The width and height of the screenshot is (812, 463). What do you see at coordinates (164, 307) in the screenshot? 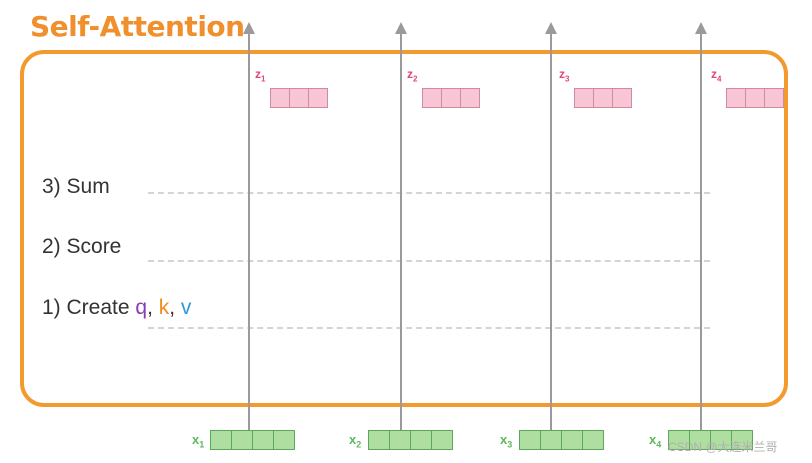
I see `key-letter: k` at bounding box center [164, 307].